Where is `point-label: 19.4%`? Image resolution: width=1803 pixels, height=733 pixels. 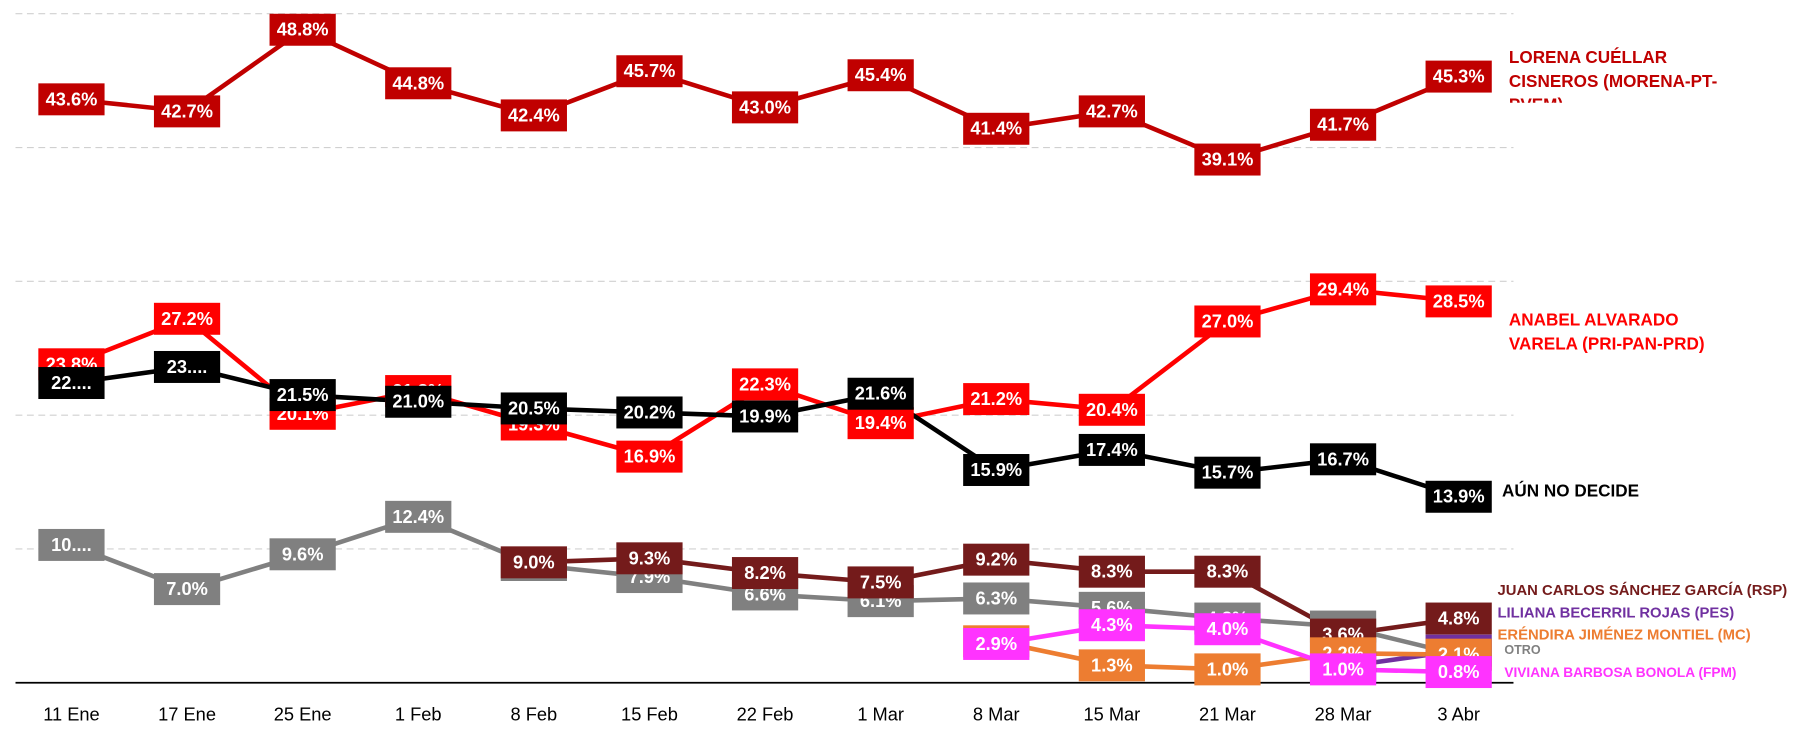 point-label: 19.4% is located at coordinates (880, 423).